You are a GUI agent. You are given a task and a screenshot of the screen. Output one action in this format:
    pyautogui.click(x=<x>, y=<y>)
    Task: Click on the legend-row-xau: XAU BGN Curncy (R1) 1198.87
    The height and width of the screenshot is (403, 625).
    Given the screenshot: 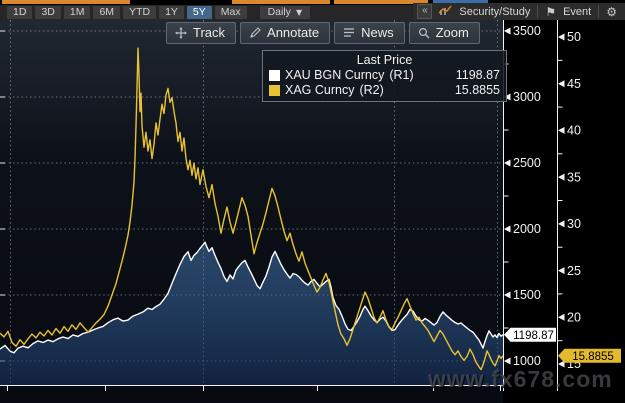 What is the action you would take?
    pyautogui.click(x=384, y=75)
    